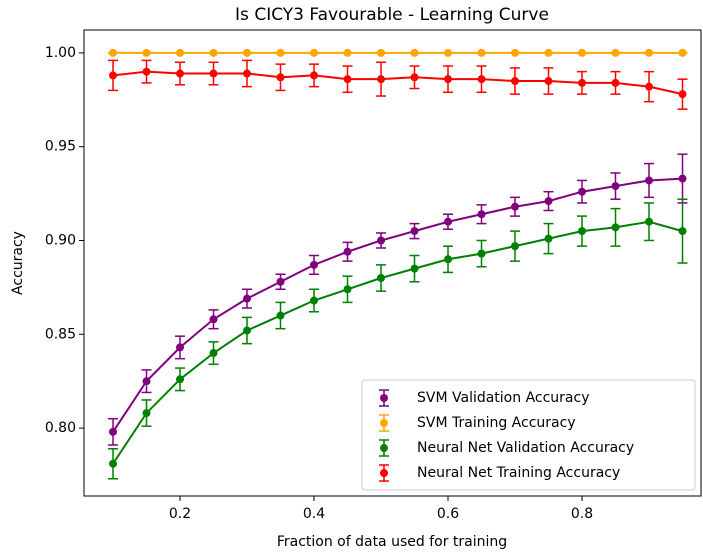  What do you see at coordinates (60, 147) in the screenshot?
I see `y-tick-label: 0.95` at bounding box center [60, 147].